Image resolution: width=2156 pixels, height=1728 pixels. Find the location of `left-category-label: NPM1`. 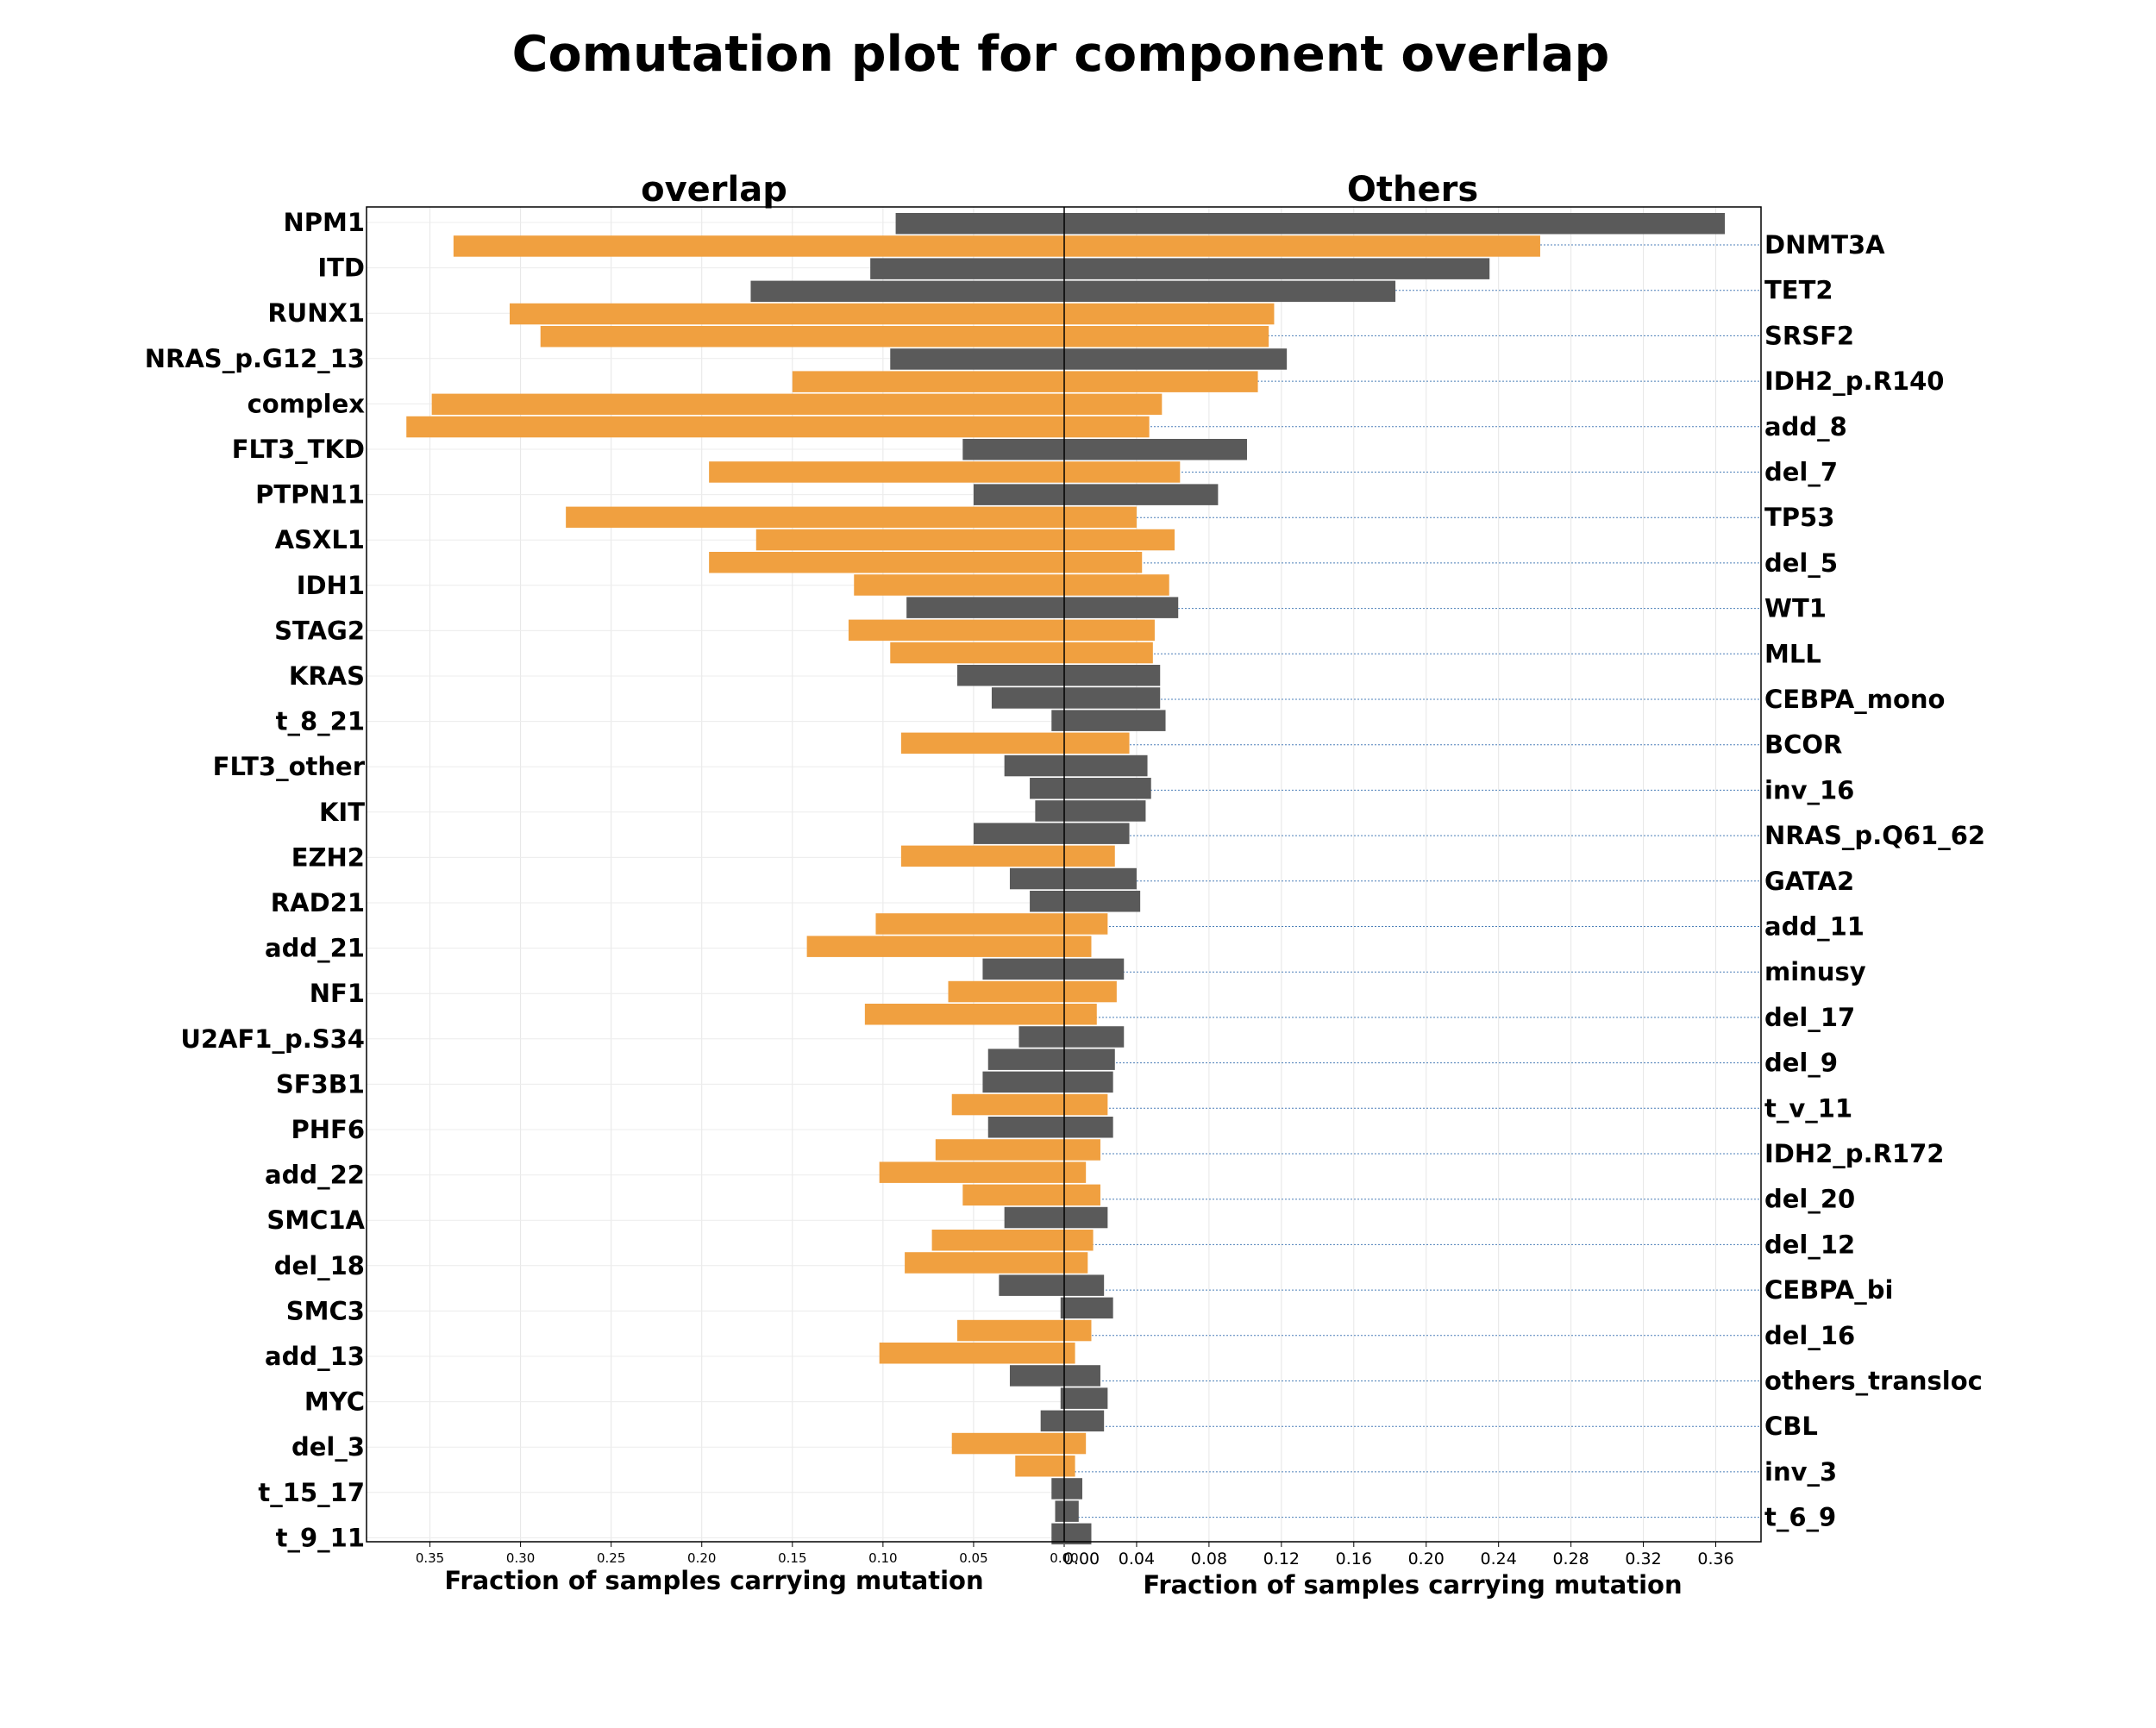

left-category-label: NPM1 is located at coordinates (324, 223).